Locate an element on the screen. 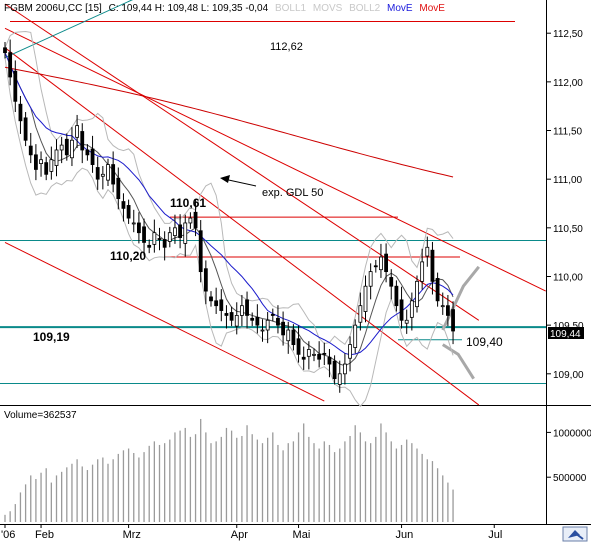 This screenshot has height=548, width=591. time-tick-label: Apr is located at coordinates (239, 535).